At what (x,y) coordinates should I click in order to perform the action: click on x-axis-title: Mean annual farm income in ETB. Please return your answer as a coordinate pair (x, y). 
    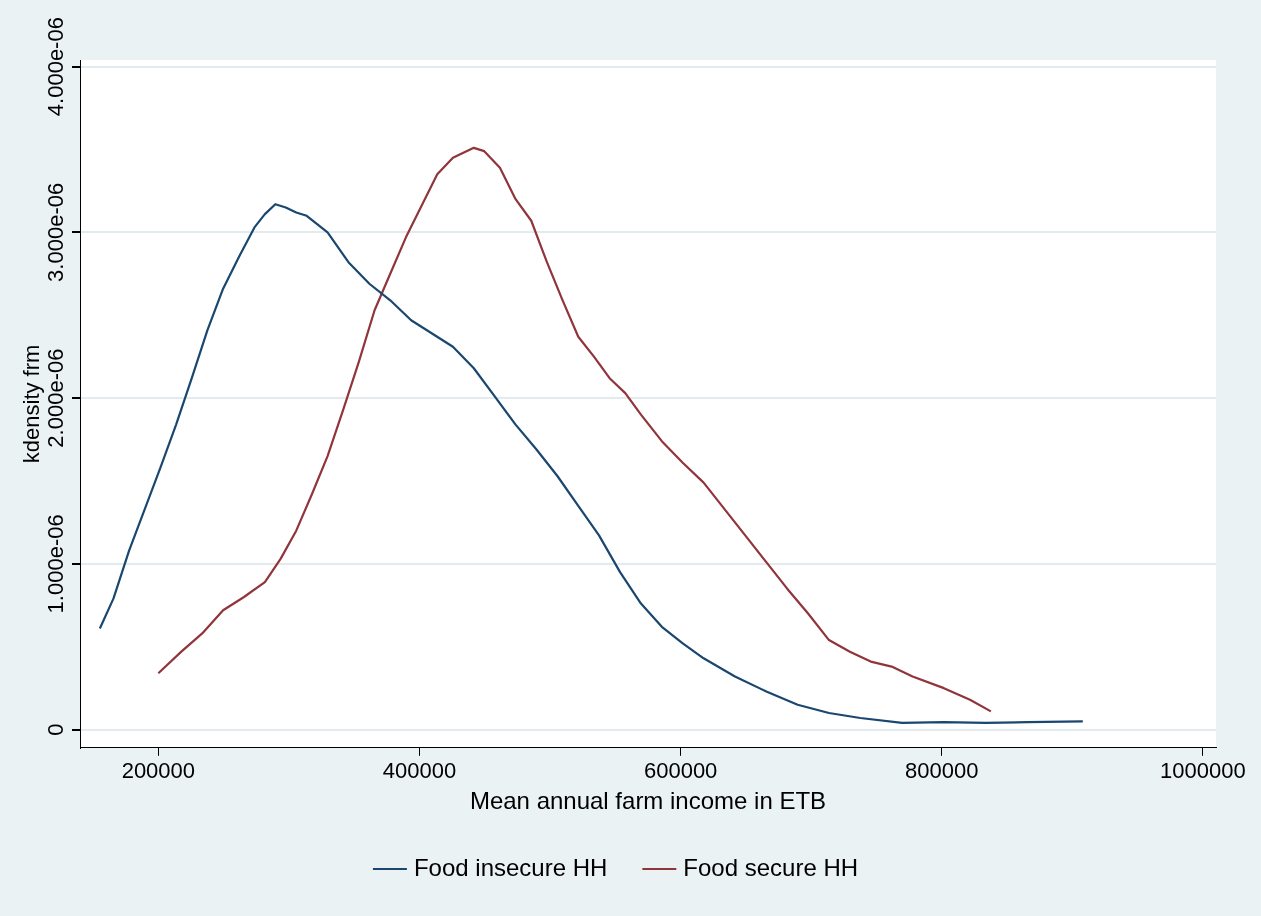
    Looking at the image, I should click on (648, 801).